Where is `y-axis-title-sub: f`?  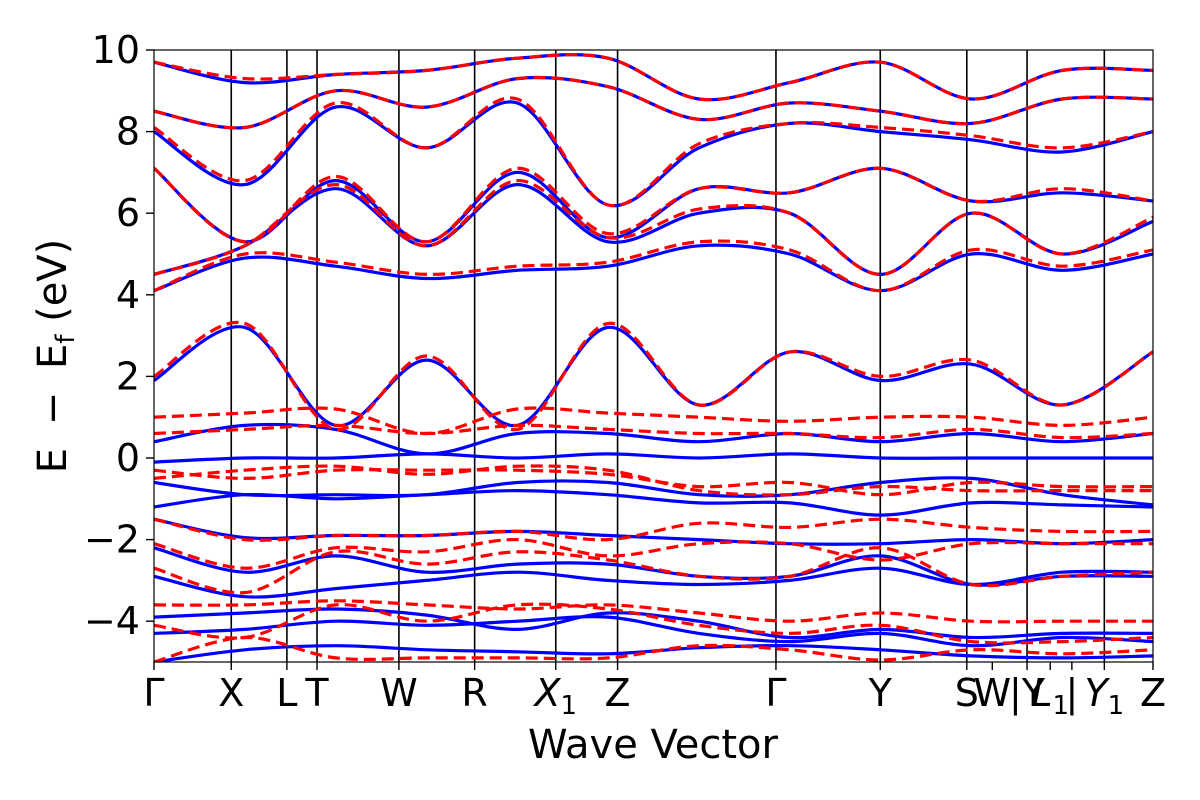 y-axis-title-sub: f is located at coordinates (66, 339).